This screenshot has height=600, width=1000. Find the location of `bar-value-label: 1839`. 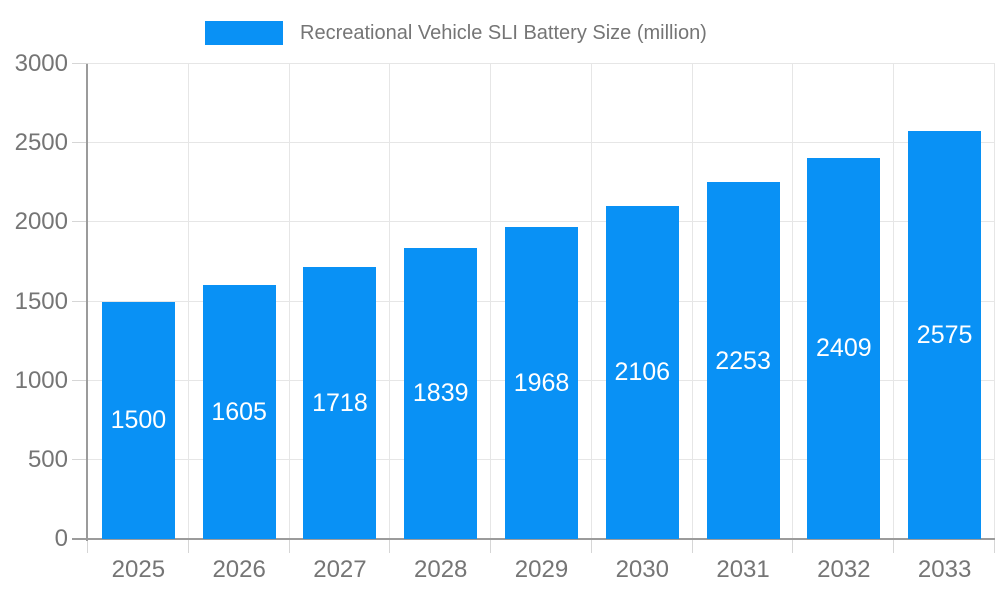

bar-value-label: 1839 is located at coordinates (440, 393).